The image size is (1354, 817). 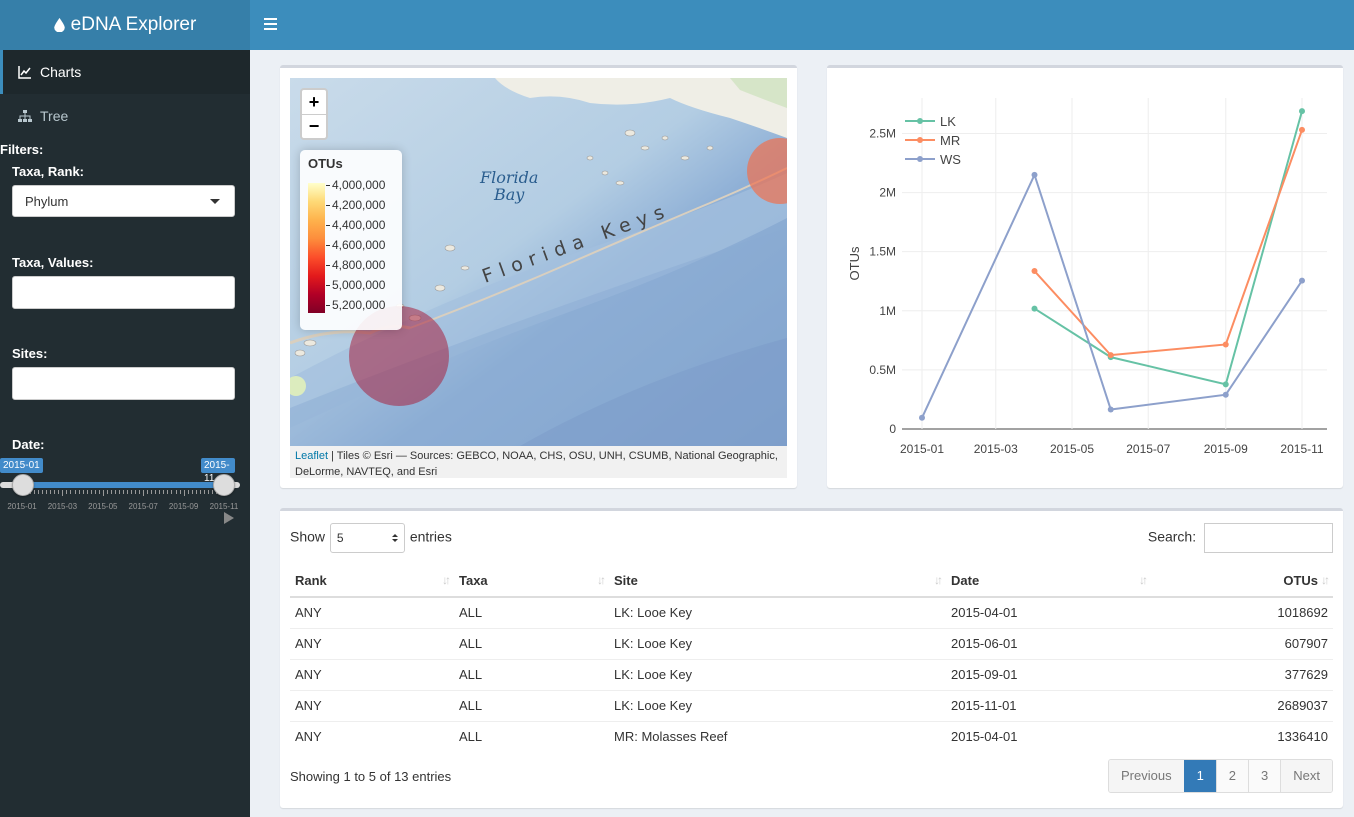 I want to click on series-line-mr, so click(x=1168, y=243).